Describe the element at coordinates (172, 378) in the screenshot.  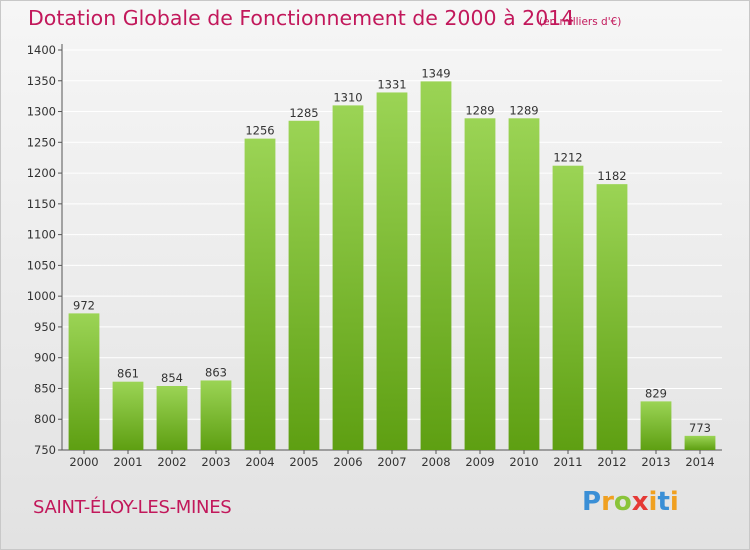
I see `data-label: 854` at that location.